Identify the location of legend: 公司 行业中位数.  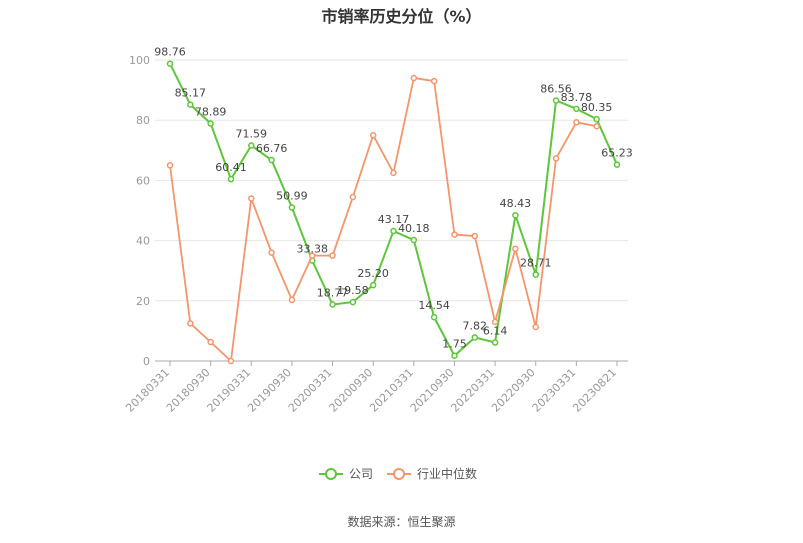
(398, 473).